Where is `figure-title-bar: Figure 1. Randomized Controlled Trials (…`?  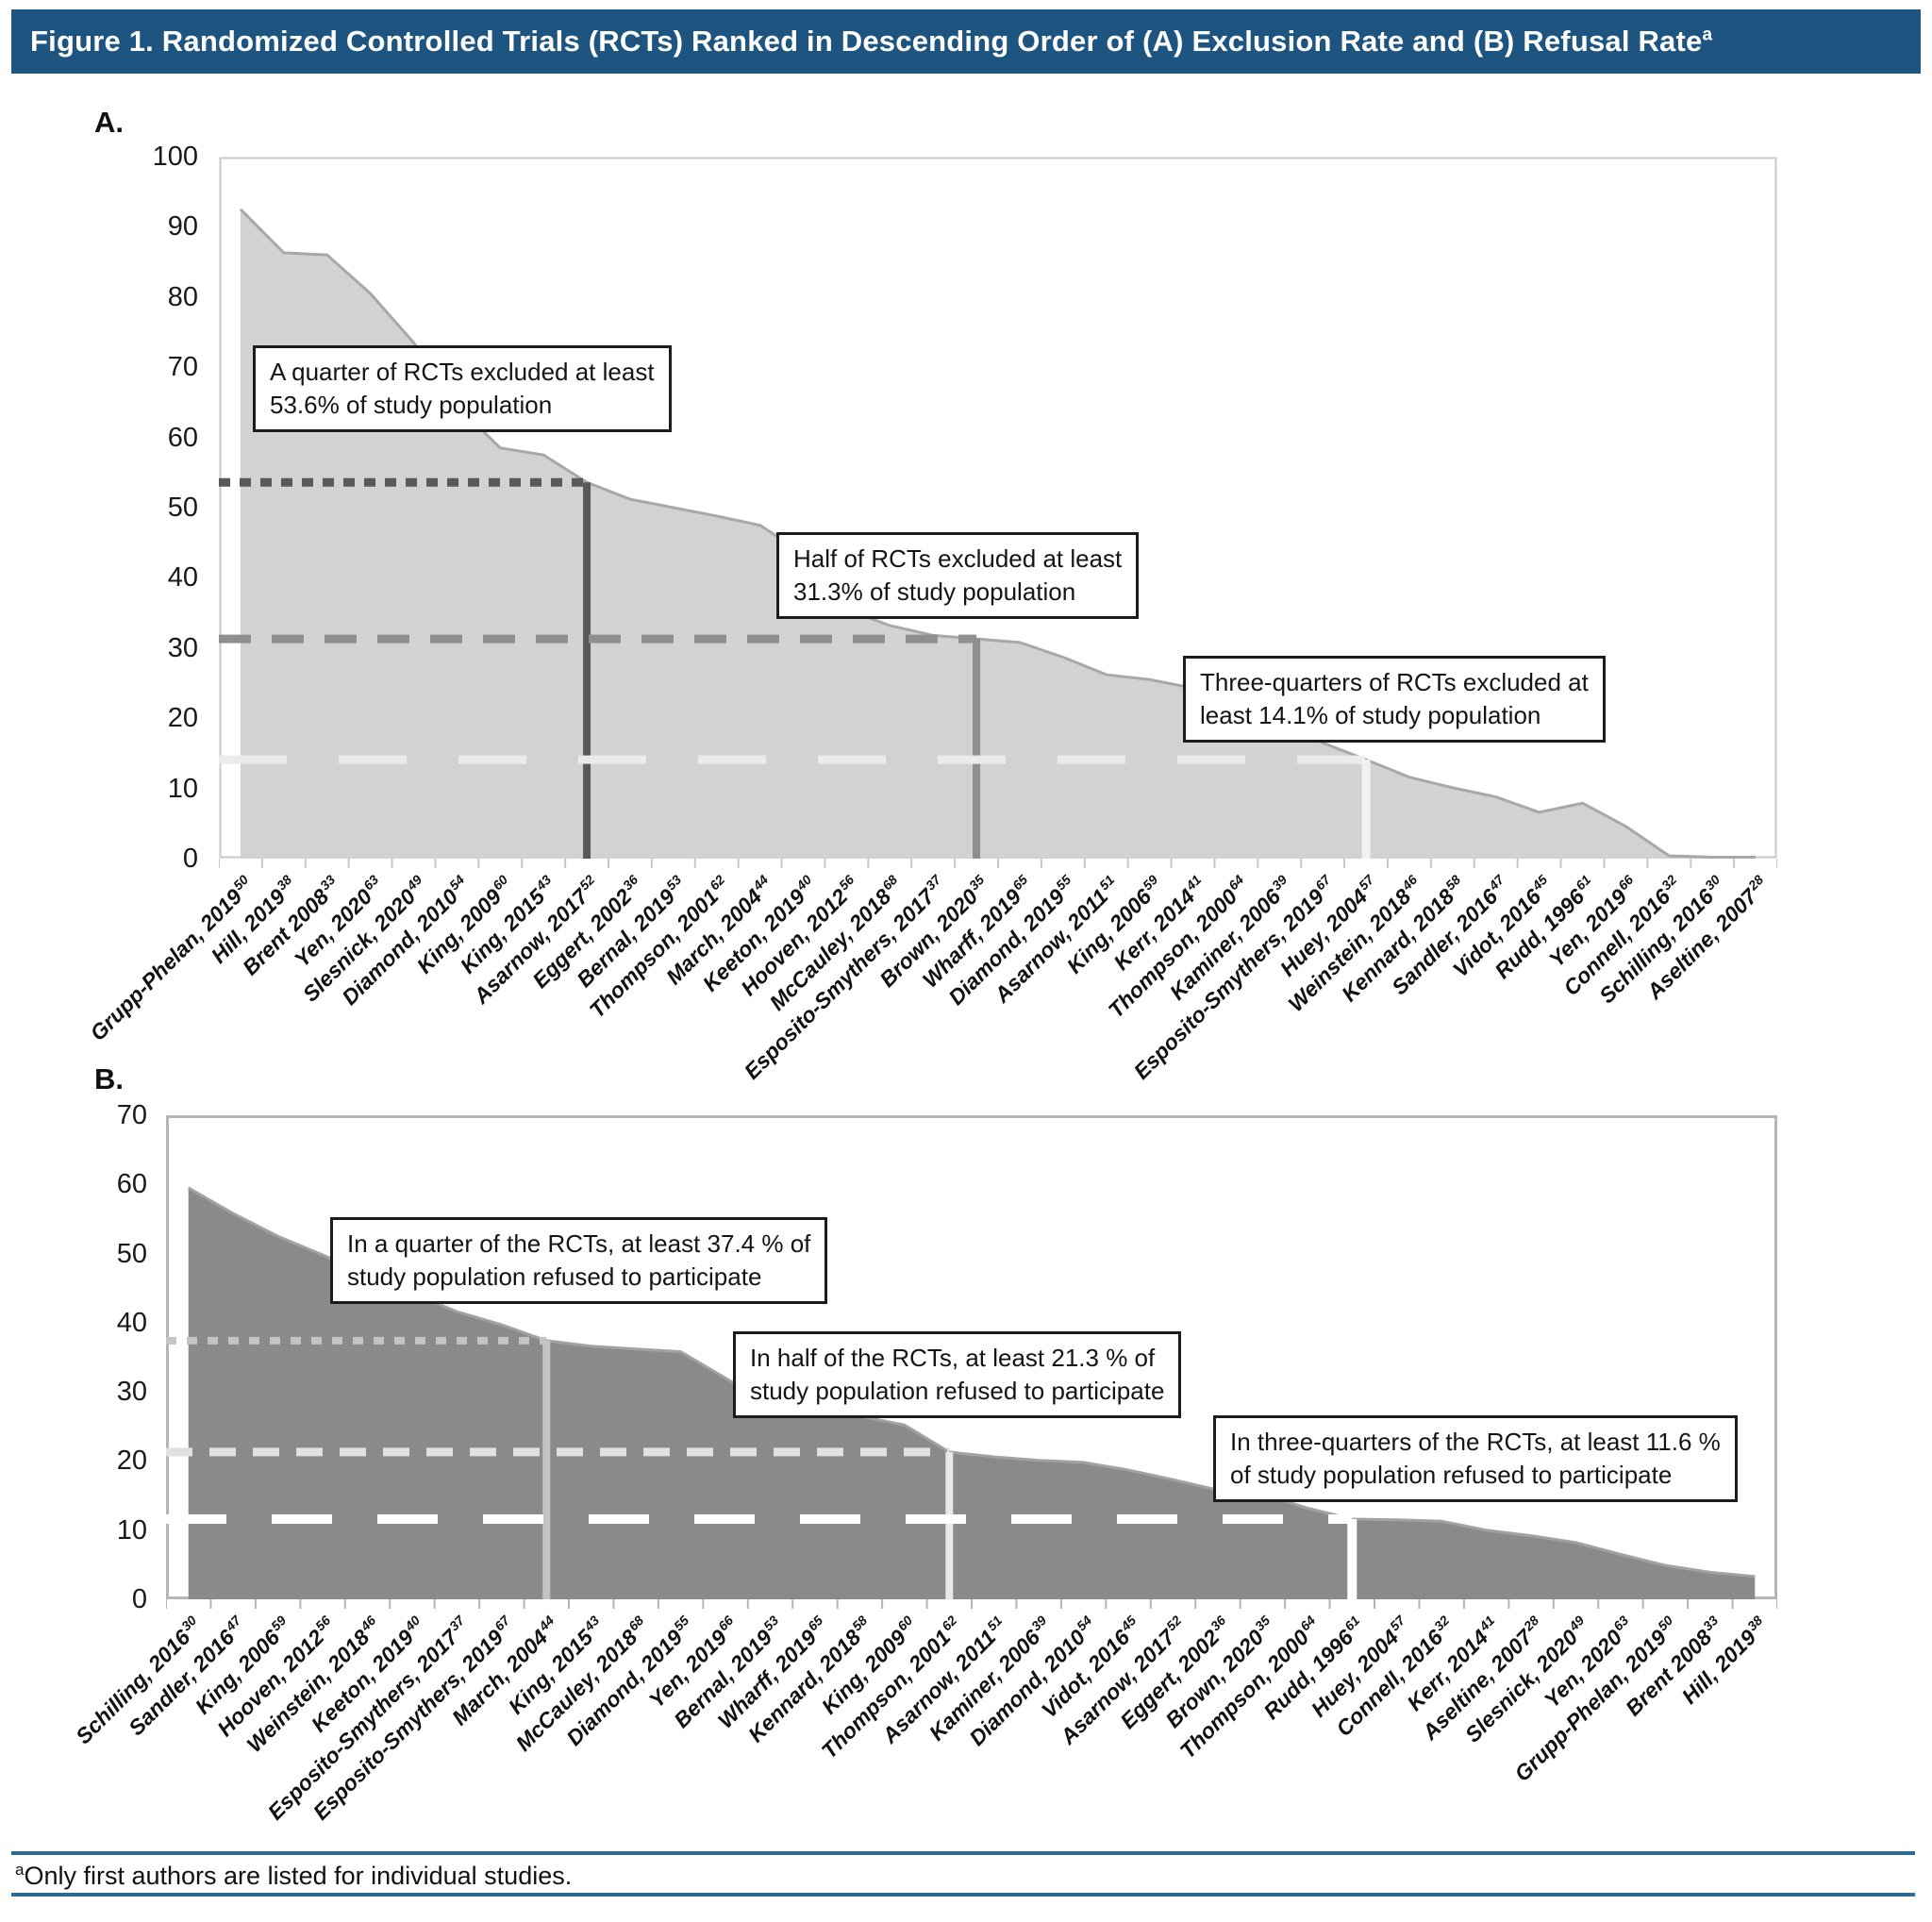
figure-title-bar: Figure 1. Randomized Controlled Trials (… is located at coordinates (966, 41).